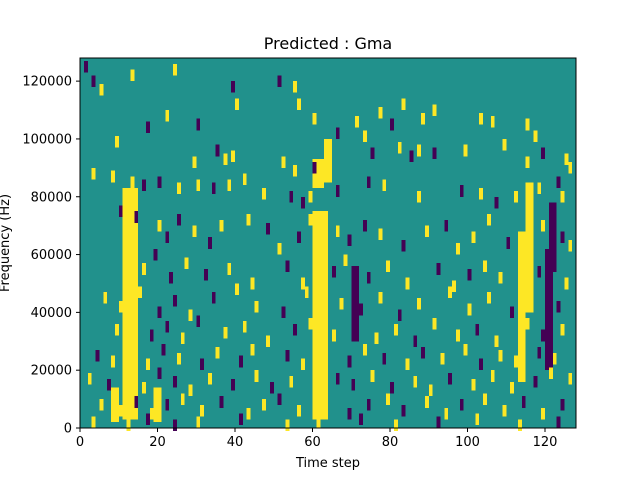  Describe the element at coordinates (68, 429) in the screenshot. I see `y-tick-label: 0` at that location.